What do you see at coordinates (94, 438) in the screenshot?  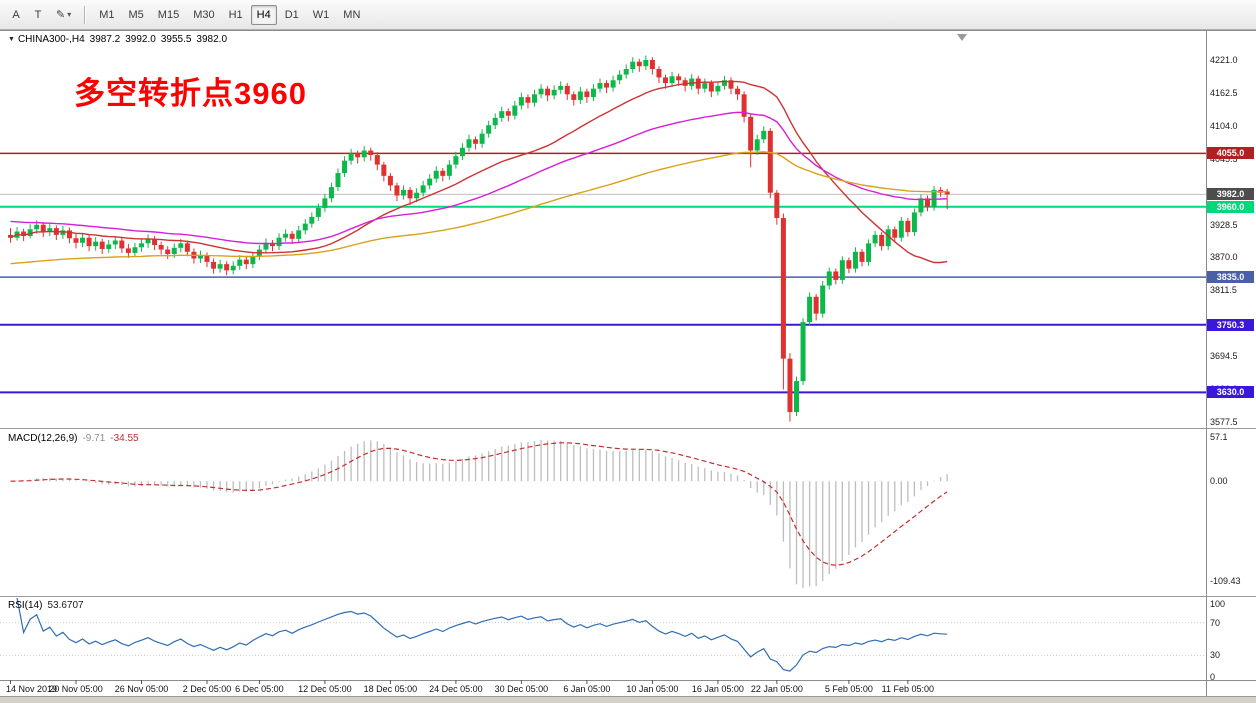 I see `macd-main-value: -9.71` at bounding box center [94, 438].